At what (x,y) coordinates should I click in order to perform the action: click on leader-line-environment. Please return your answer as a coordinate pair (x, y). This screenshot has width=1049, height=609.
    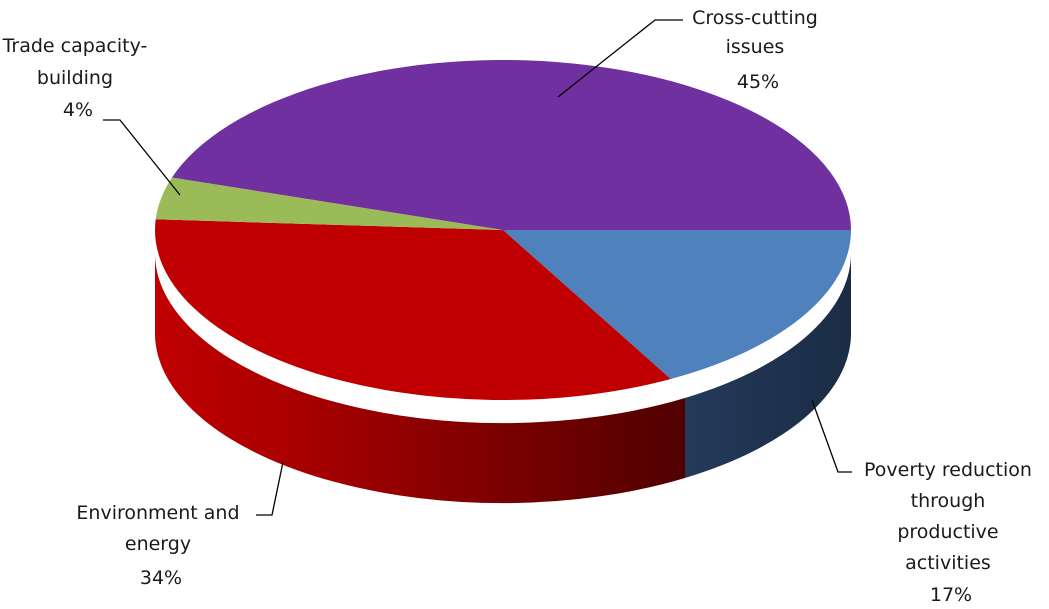
    Looking at the image, I should click on (270, 488).